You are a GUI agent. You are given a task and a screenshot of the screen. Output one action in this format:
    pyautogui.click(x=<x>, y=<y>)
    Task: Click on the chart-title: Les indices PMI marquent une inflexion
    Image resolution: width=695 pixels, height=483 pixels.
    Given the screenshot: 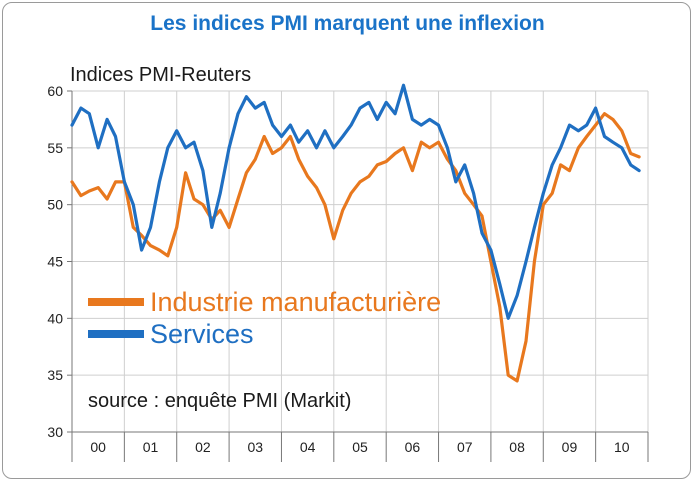 What is the action you would take?
    pyautogui.click(x=347, y=23)
    